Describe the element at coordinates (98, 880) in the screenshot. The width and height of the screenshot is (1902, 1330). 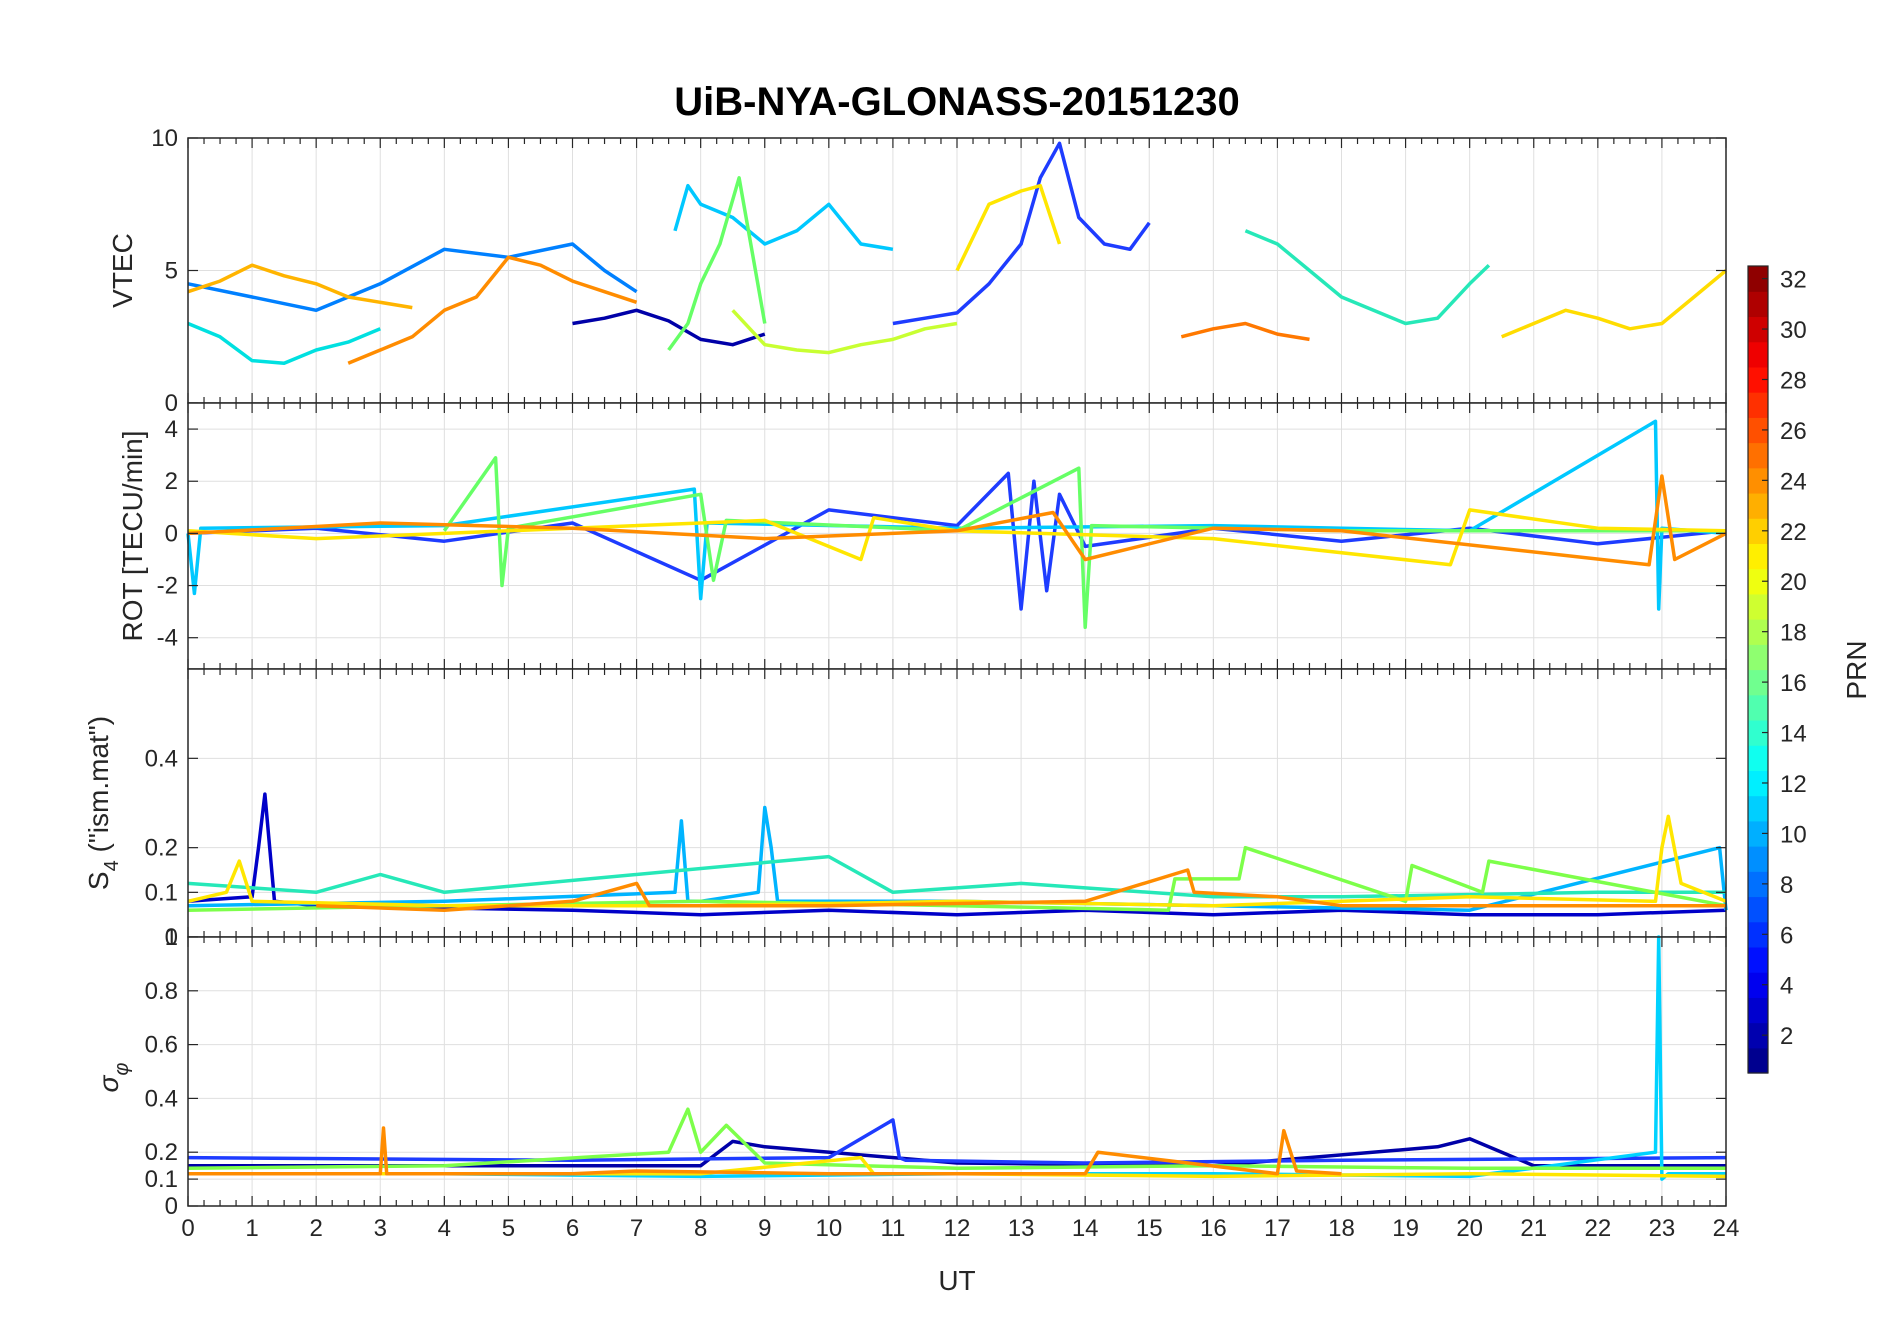
I see `y-axis-label-main: S` at that location.